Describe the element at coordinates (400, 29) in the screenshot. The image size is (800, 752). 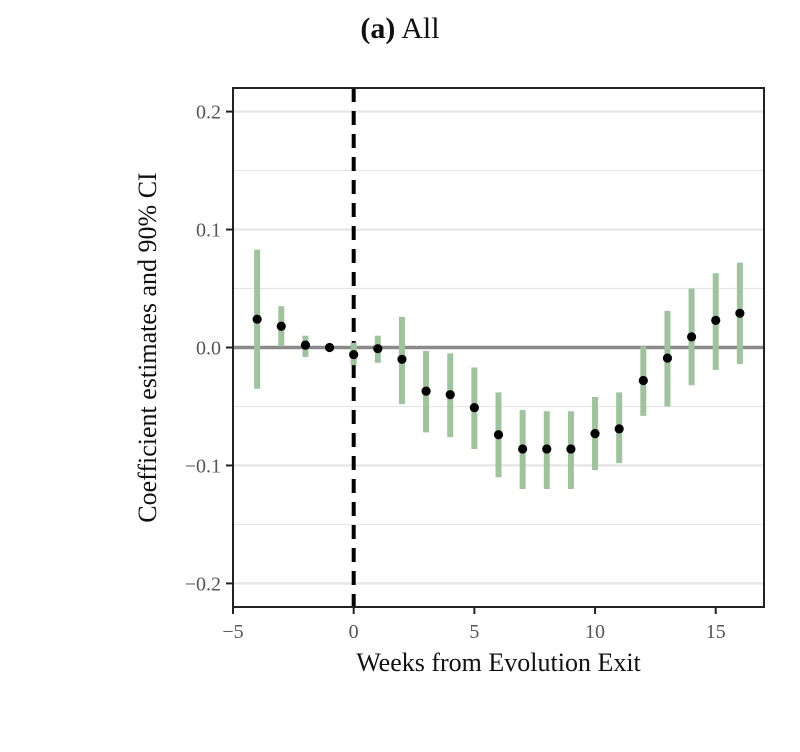
I see `chart-title: (a) All` at that location.